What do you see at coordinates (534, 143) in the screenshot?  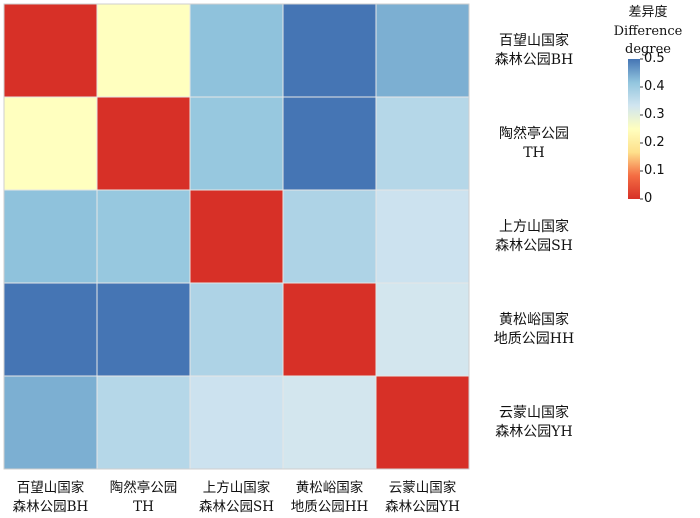 I see `row-label-2: 陶然亭公园 TH` at bounding box center [534, 143].